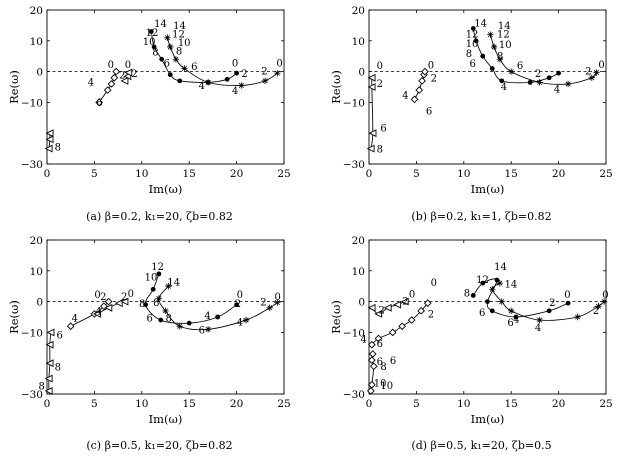 The height and width of the screenshot is (461, 622). I want to click on panel-caption: (c) β=0.5, k₁=20, ζb=0.82, so click(159, 445).